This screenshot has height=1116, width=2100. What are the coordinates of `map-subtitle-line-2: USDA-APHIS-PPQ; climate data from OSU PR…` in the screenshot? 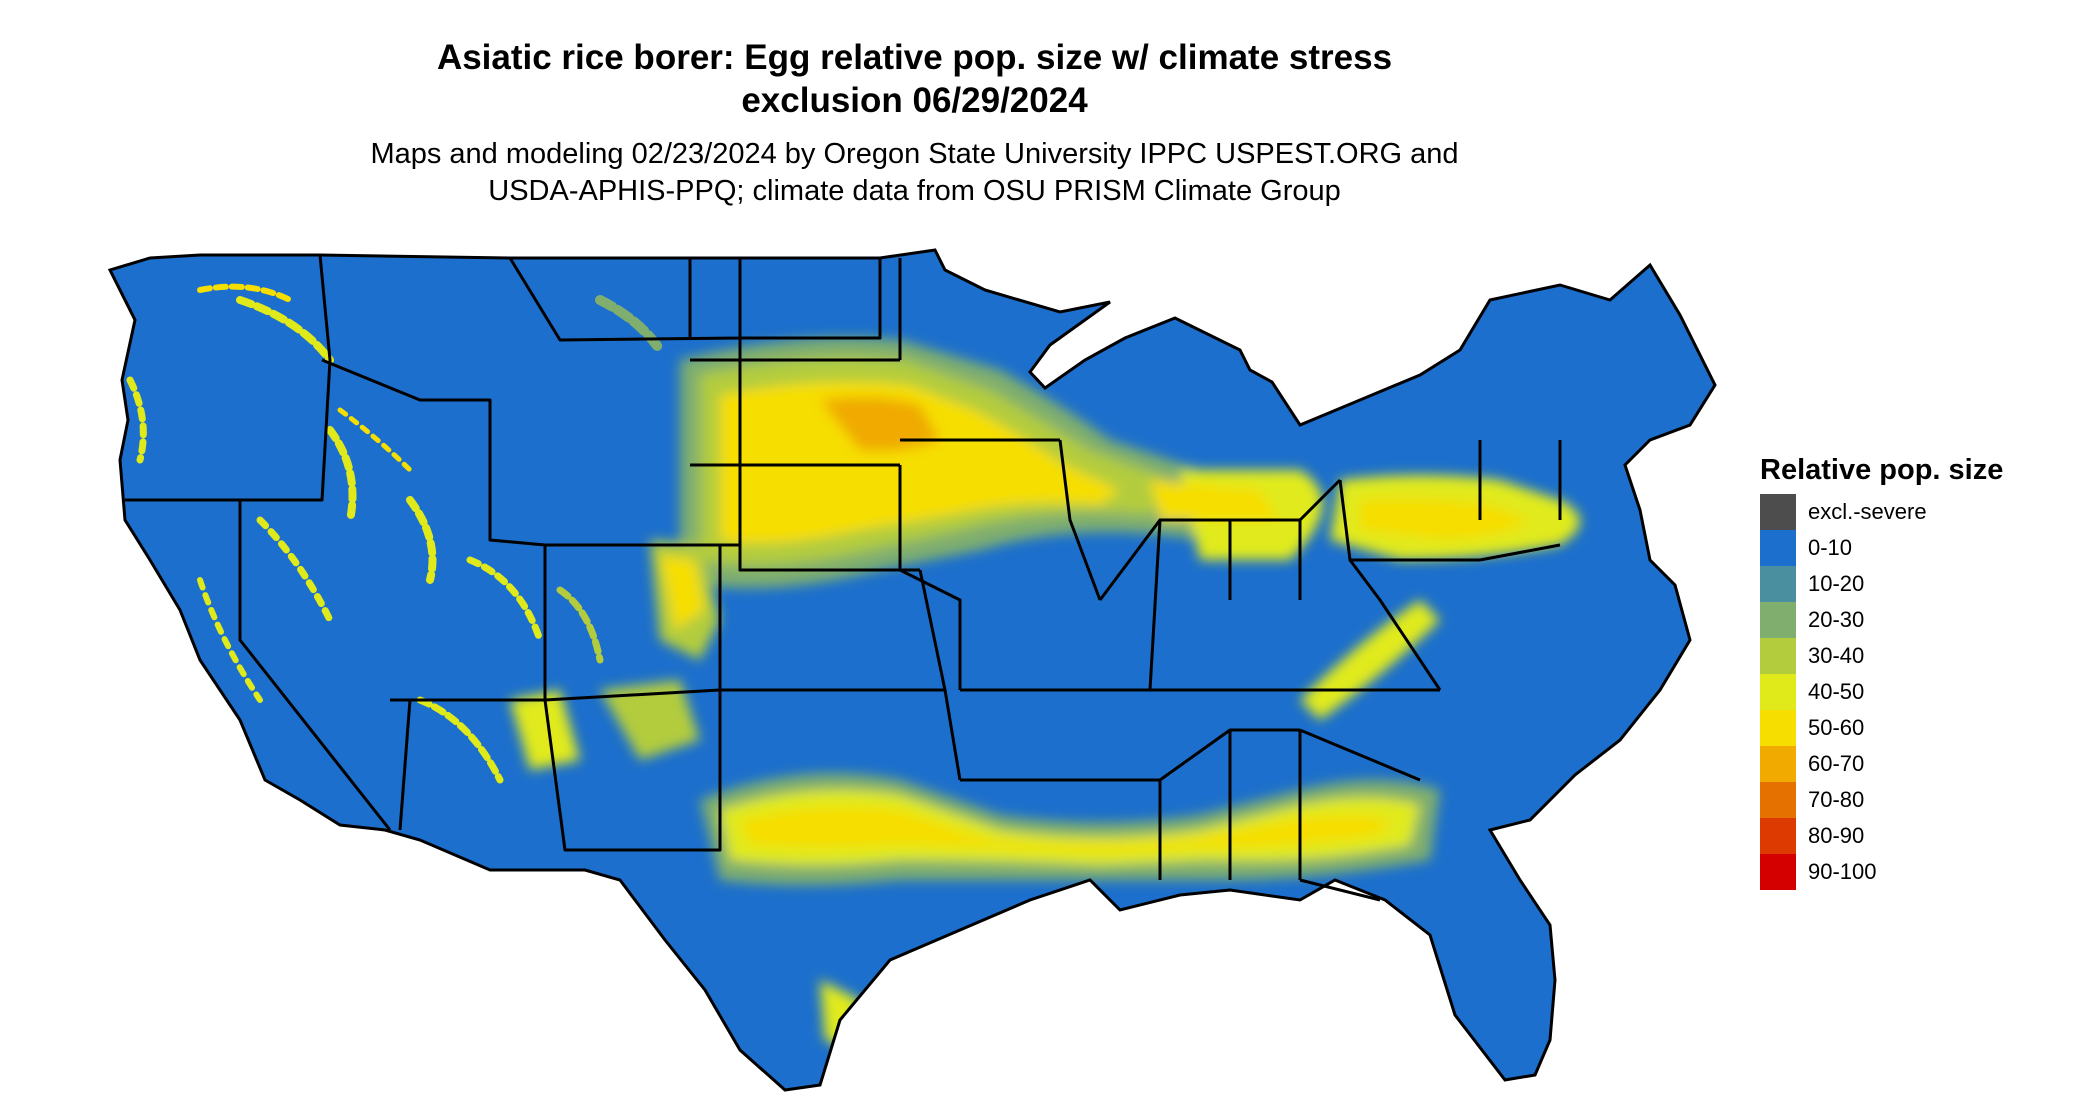 It's located at (914, 191).